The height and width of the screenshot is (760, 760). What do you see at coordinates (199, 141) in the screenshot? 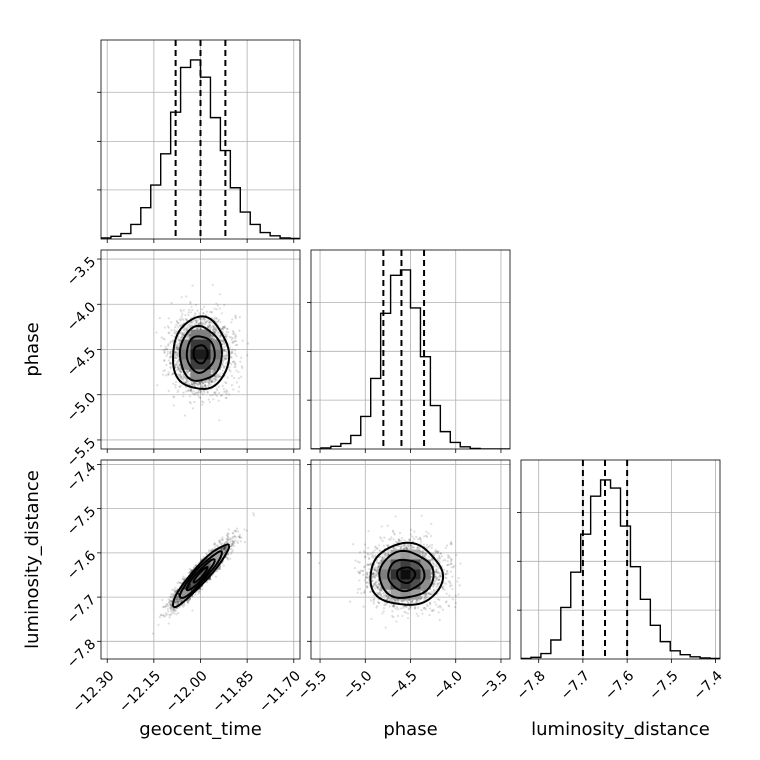
I see `panel-geocent_time-hist` at bounding box center [199, 141].